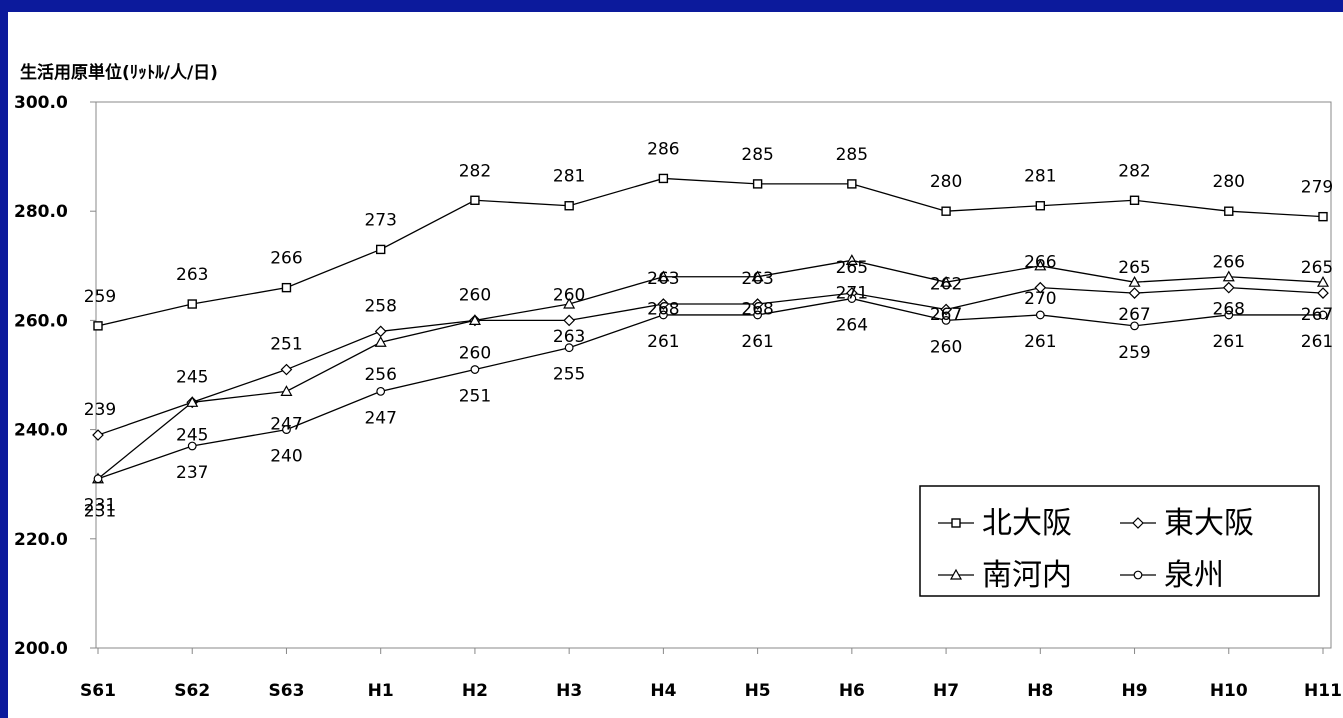 The image size is (1343, 718). Describe the element at coordinates (286, 424) in the screenshot. I see `data-label: 247` at that location.